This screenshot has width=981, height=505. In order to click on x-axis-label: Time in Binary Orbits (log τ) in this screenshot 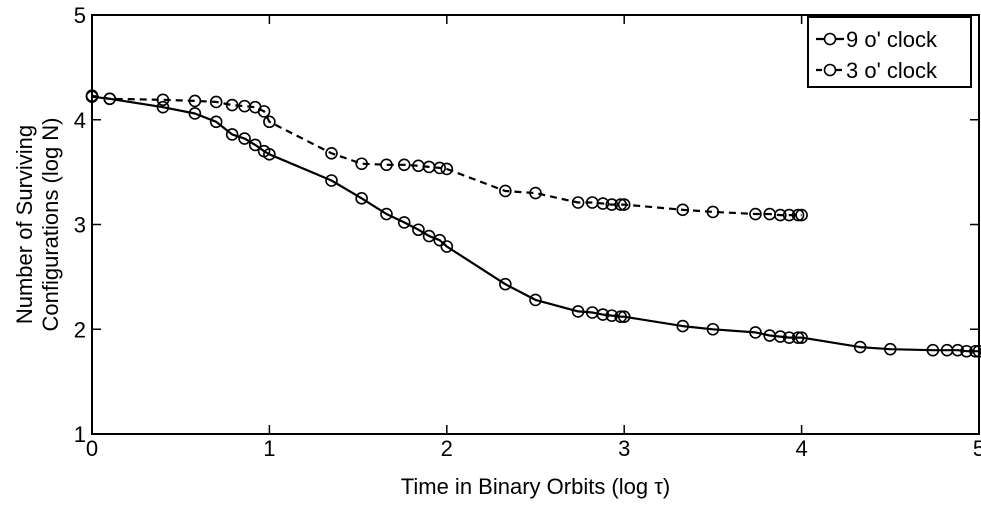, I will do `click(536, 486)`.